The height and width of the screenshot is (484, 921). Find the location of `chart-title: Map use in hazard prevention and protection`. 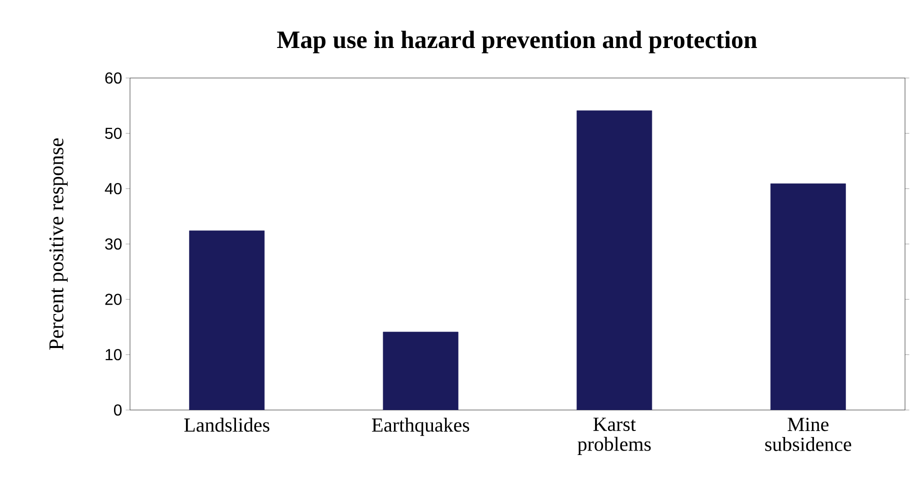

chart-title: Map use in hazard prevention and protection is located at coordinates (517, 42).